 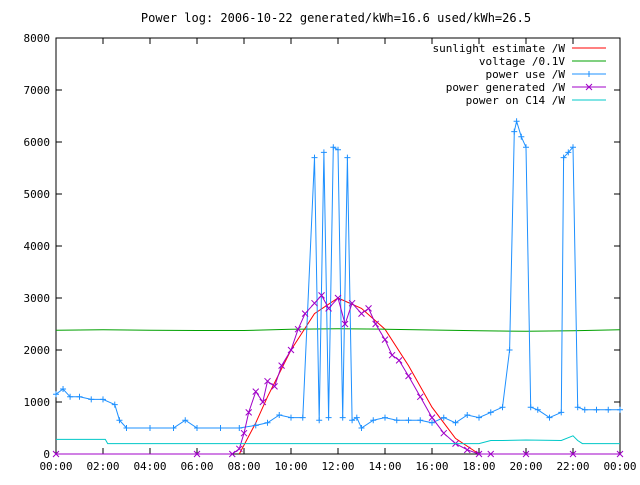 What do you see at coordinates (522, 61) in the screenshot?
I see `legend-label: voltage /0.1V` at bounding box center [522, 61].